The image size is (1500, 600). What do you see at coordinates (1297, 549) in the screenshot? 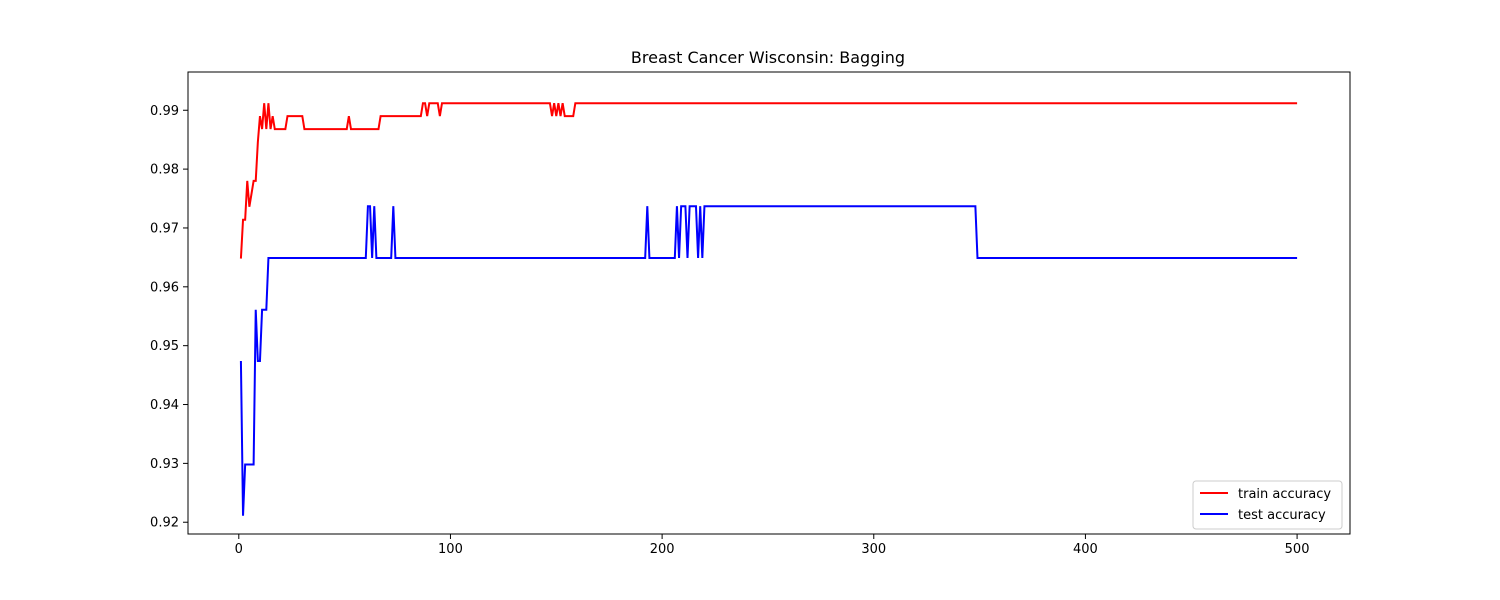
I see `x-tick-label: 500` at bounding box center [1297, 549].